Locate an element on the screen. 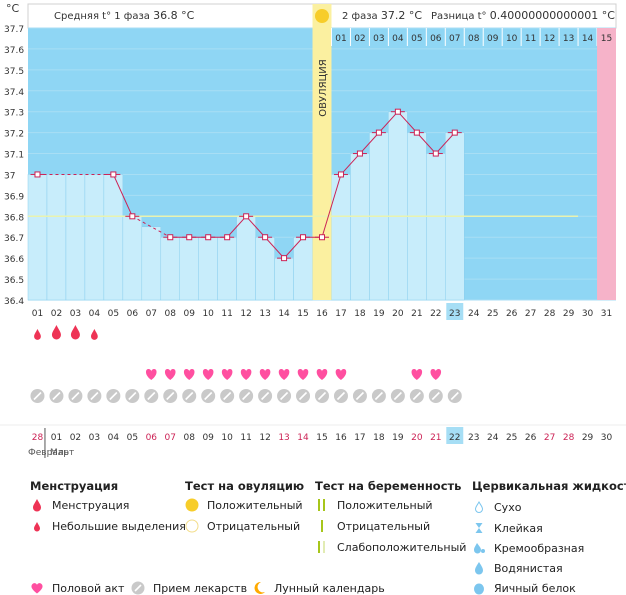 The height and width of the screenshot is (595, 626). legend-label: Лунный календарь is located at coordinates (329, 588).